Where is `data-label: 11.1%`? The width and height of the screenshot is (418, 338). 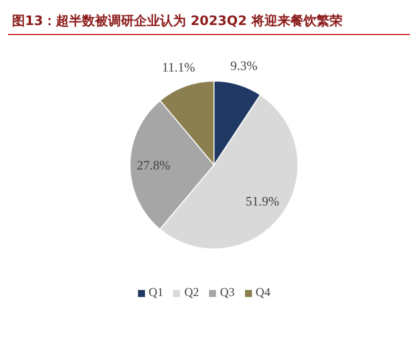
data-label: 11.1% is located at coordinates (179, 67).